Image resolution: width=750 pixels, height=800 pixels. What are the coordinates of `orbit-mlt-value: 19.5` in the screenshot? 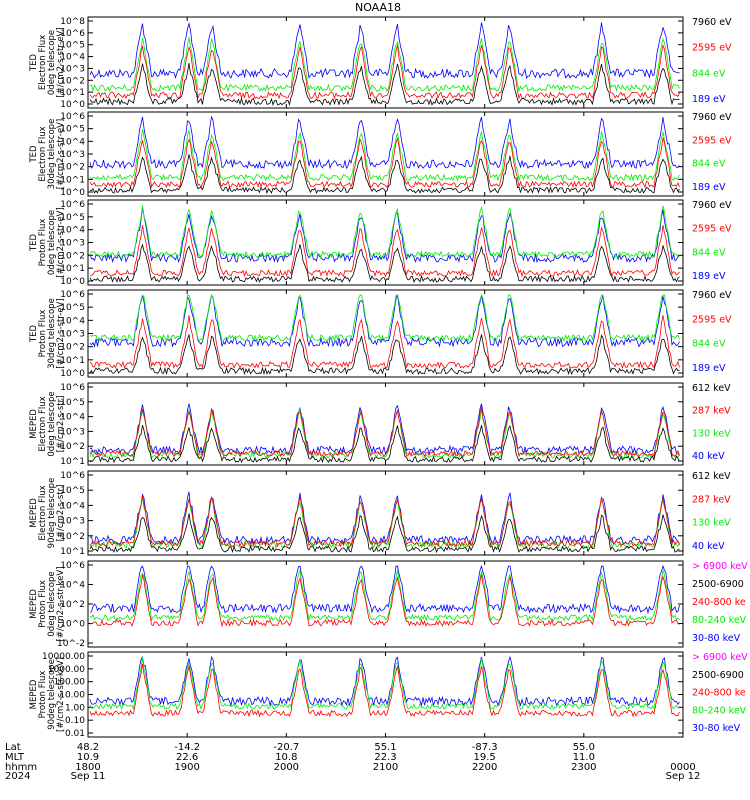 It's located at (485, 757).